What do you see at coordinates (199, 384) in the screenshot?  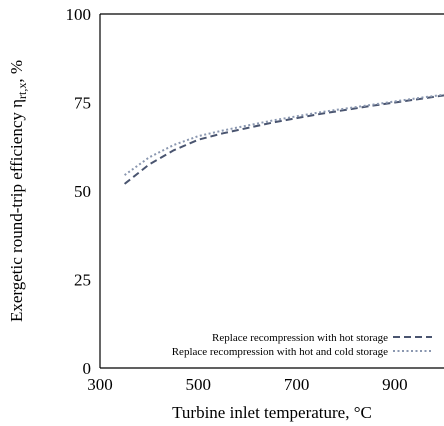 I see `x-tick-label: 500` at bounding box center [199, 384].